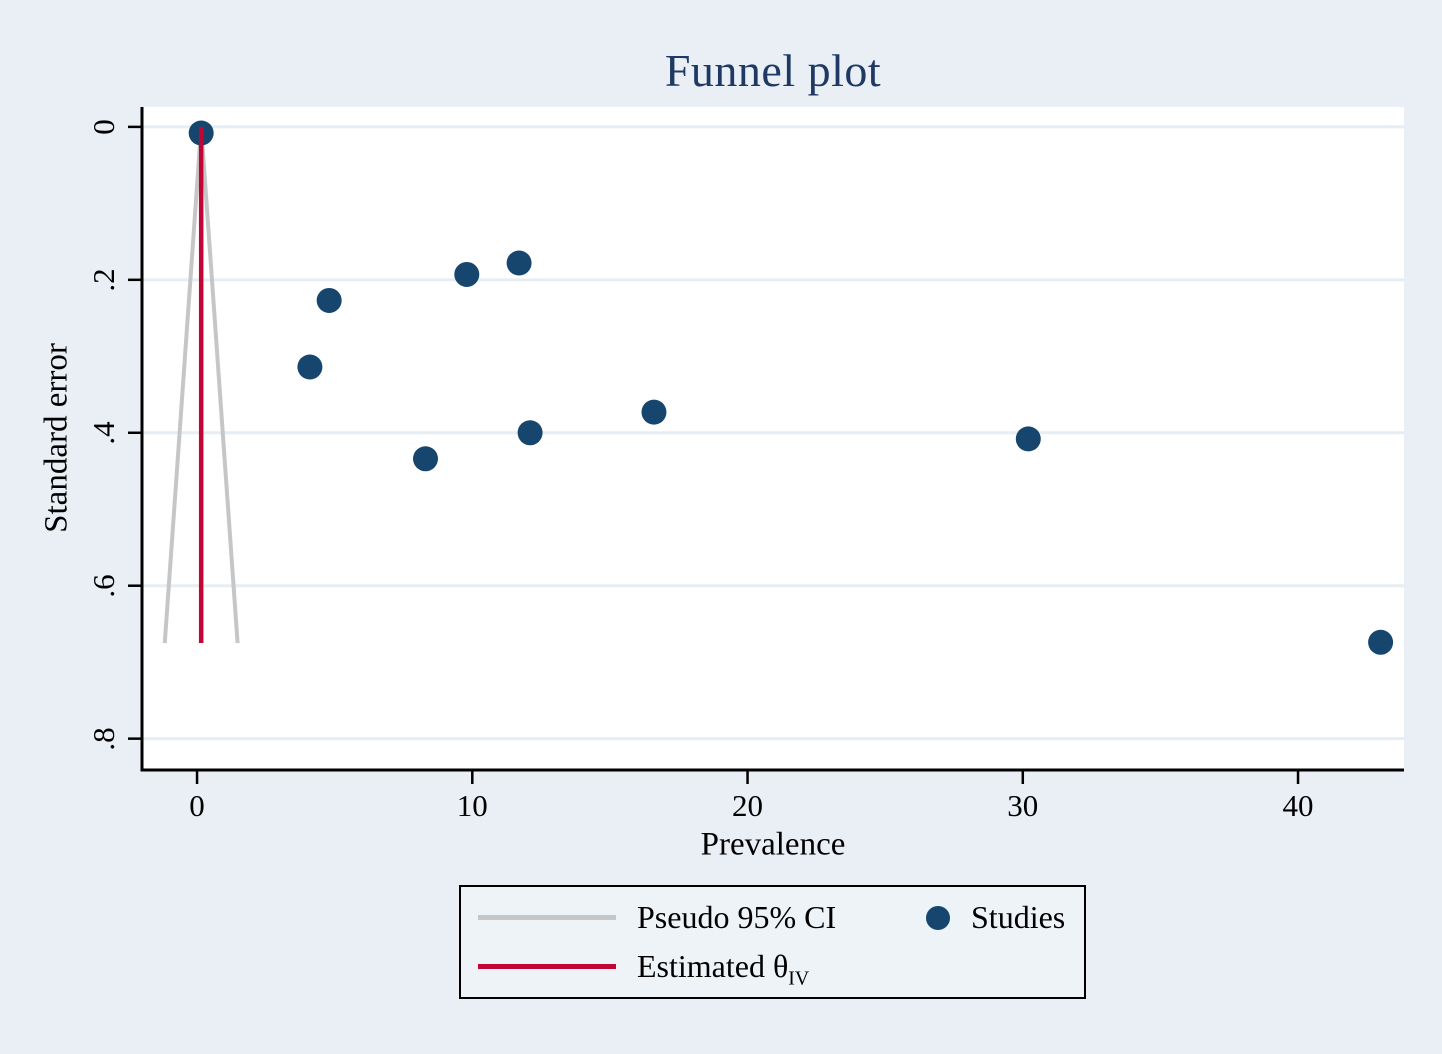 The image size is (1442, 1054). What do you see at coordinates (56, 438) in the screenshot?
I see `y-axis-title: Standard error` at bounding box center [56, 438].